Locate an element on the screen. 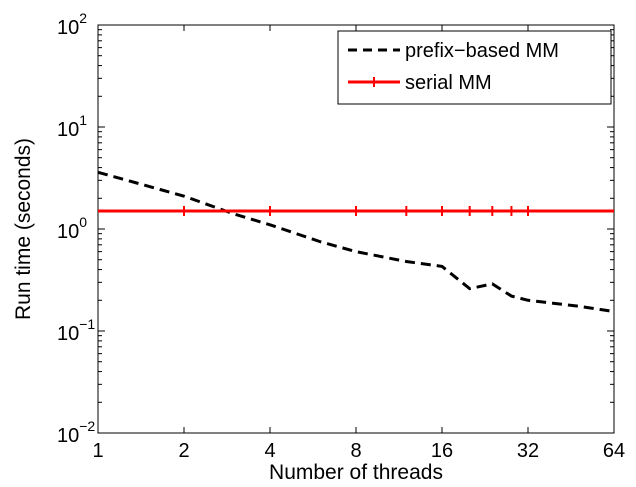  x-tick-label: 1 is located at coordinates (97, 451).